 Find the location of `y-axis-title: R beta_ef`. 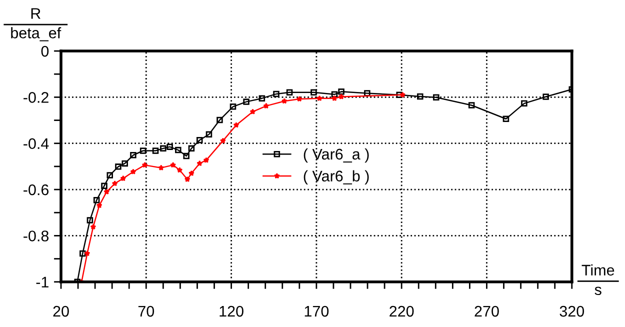

y-axis-title: R beta_ef is located at coordinates (36, 25).